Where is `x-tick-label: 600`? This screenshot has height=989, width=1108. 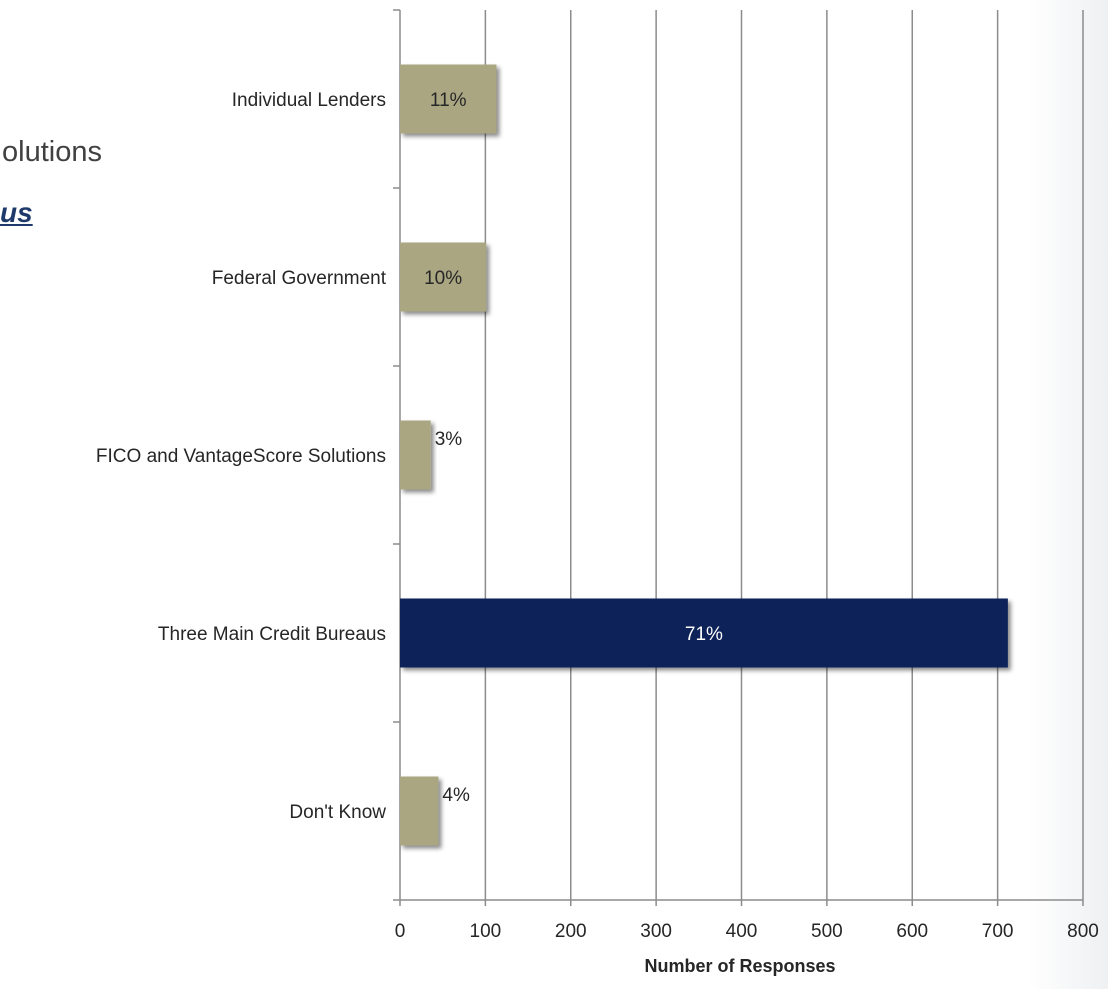
x-tick-label: 600 is located at coordinates (912, 931).